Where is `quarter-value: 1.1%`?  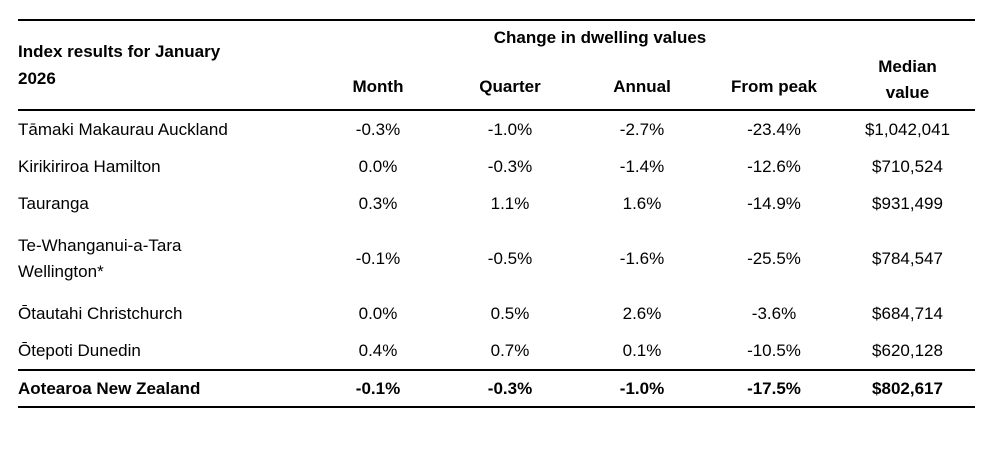 quarter-value: 1.1% is located at coordinates (510, 203).